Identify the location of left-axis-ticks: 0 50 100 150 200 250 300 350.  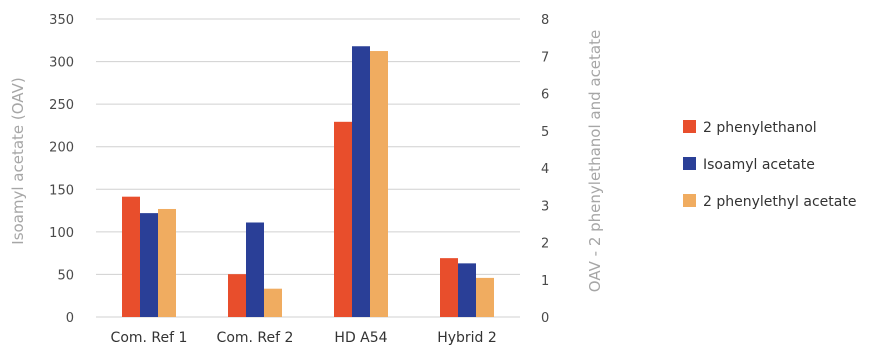
(61, 169).